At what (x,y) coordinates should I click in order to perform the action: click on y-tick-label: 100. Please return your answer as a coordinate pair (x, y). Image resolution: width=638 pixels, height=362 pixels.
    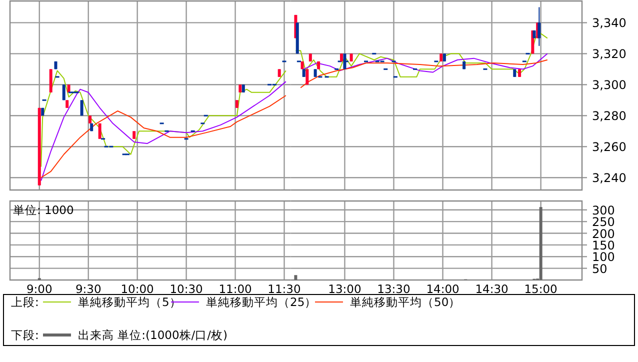
    Looking at the image, I should click on (603, 257).